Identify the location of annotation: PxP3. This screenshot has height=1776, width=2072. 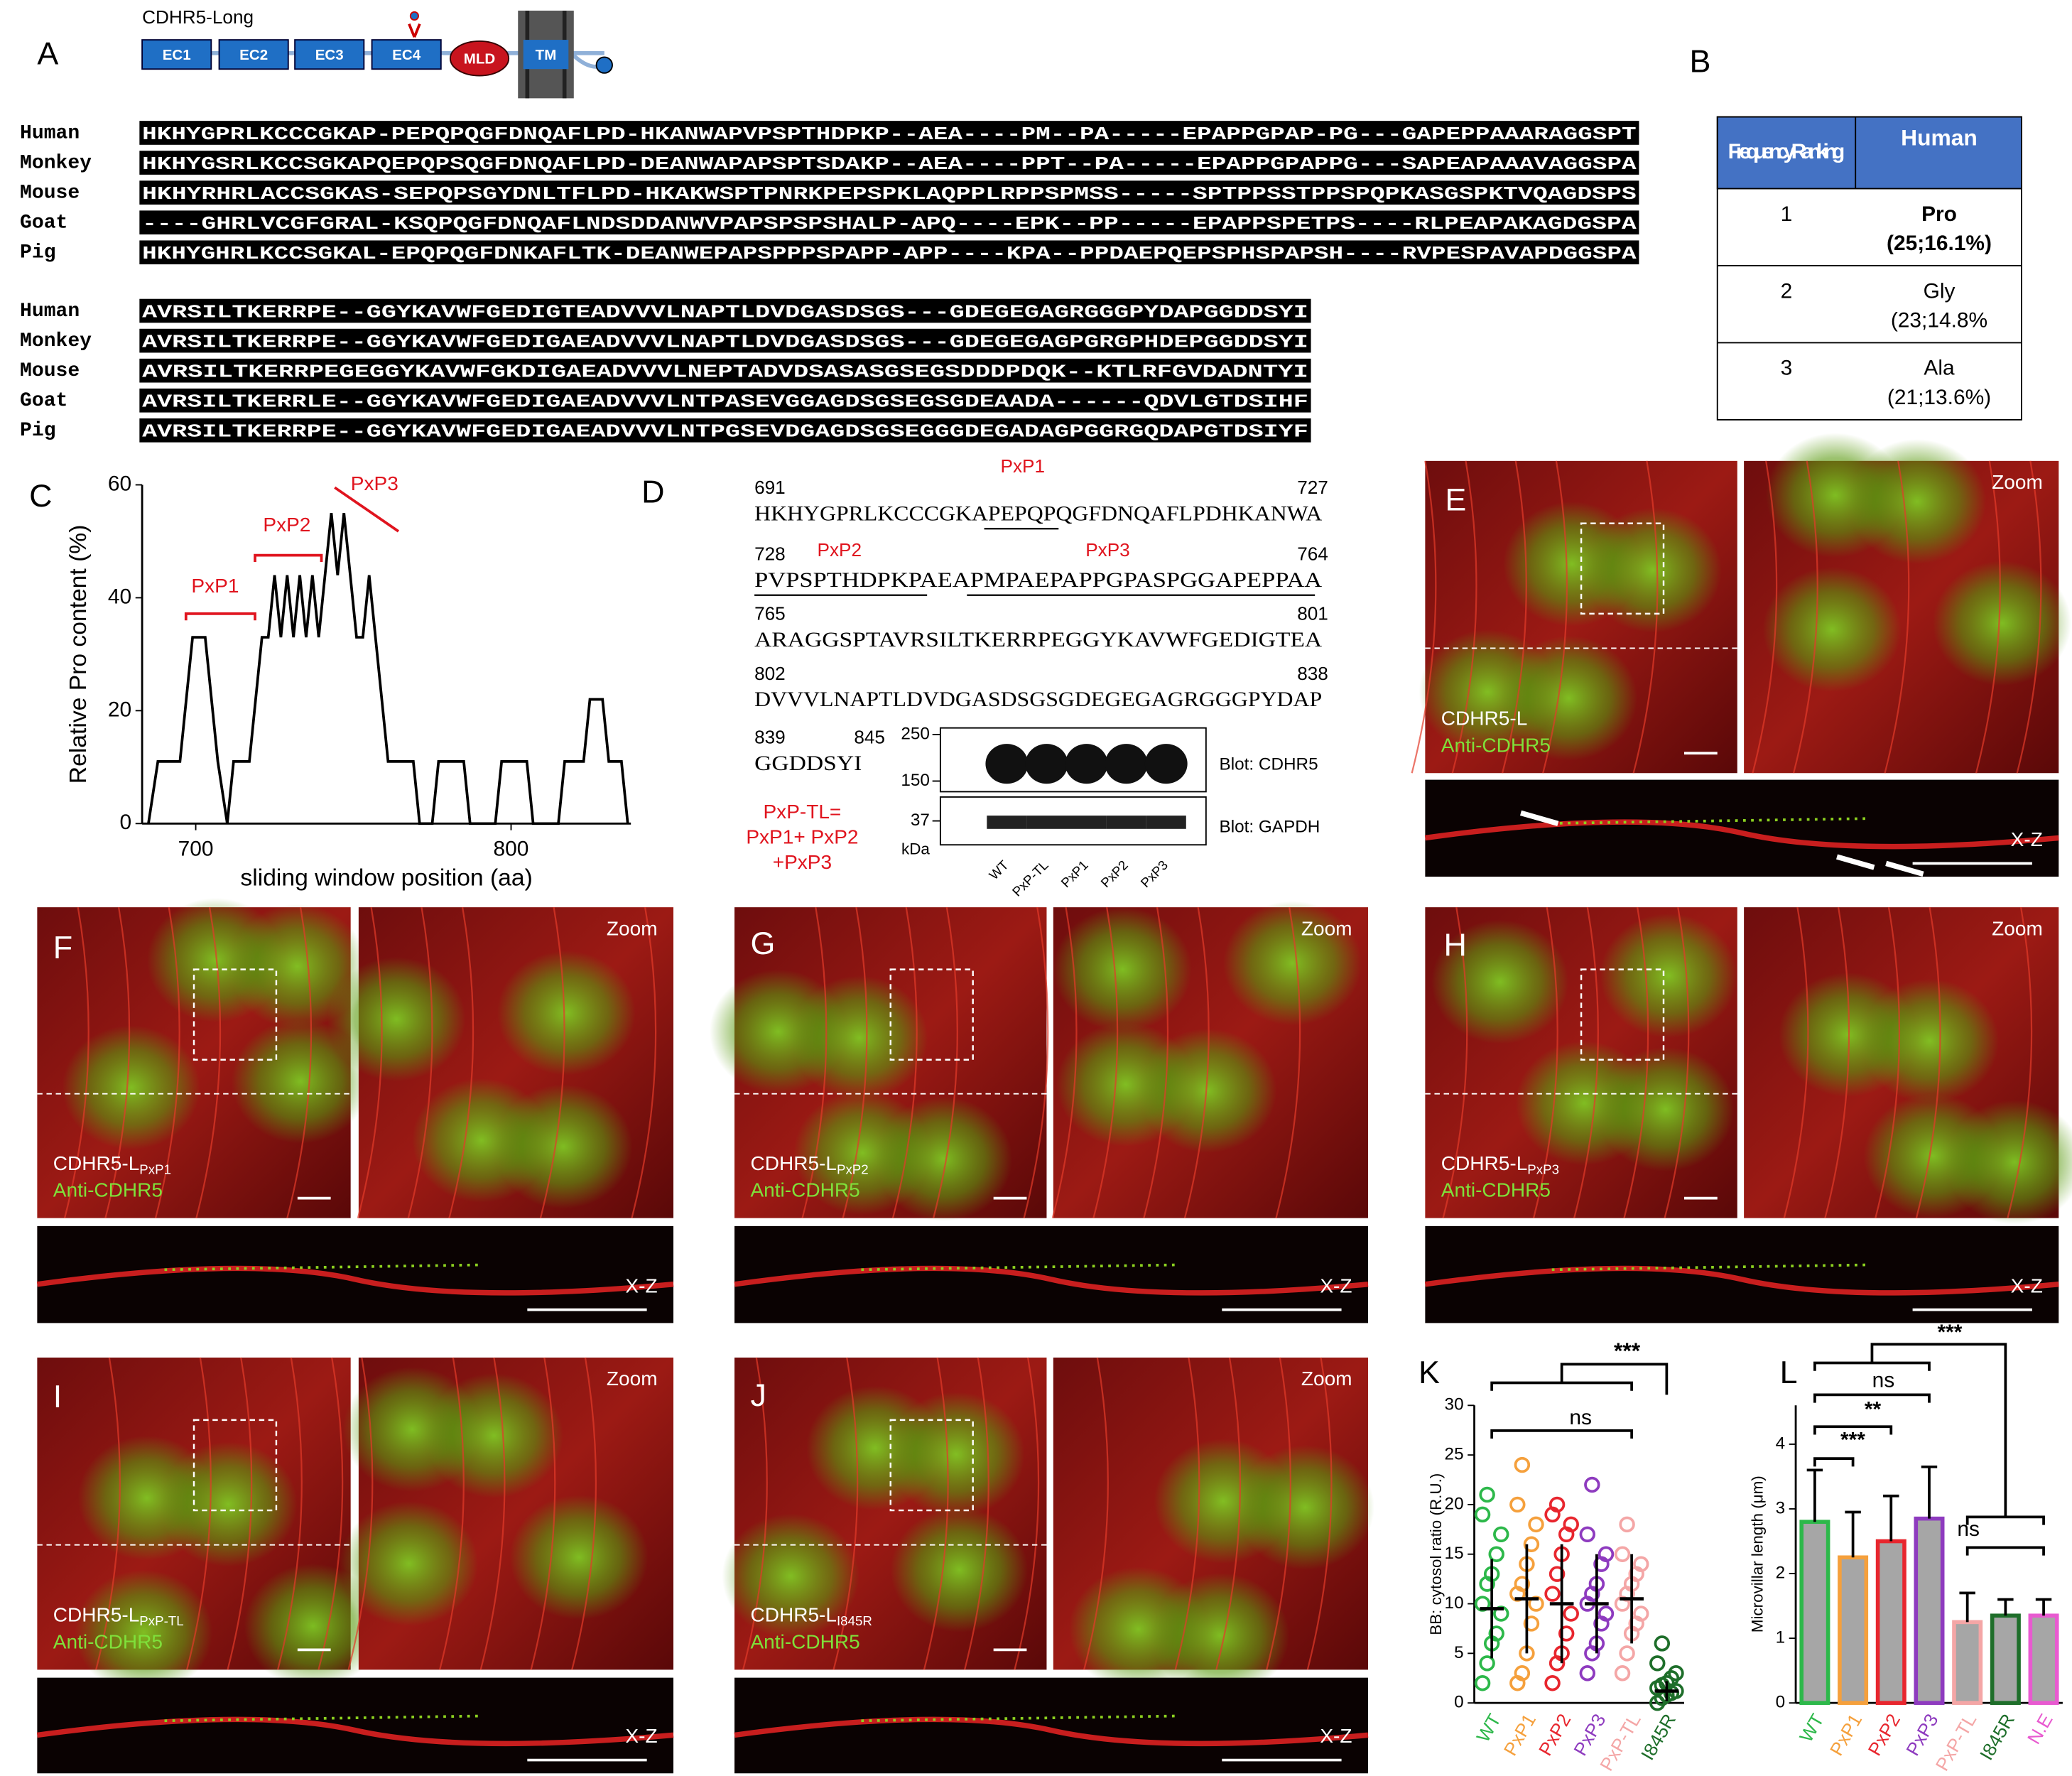
(374, 483).